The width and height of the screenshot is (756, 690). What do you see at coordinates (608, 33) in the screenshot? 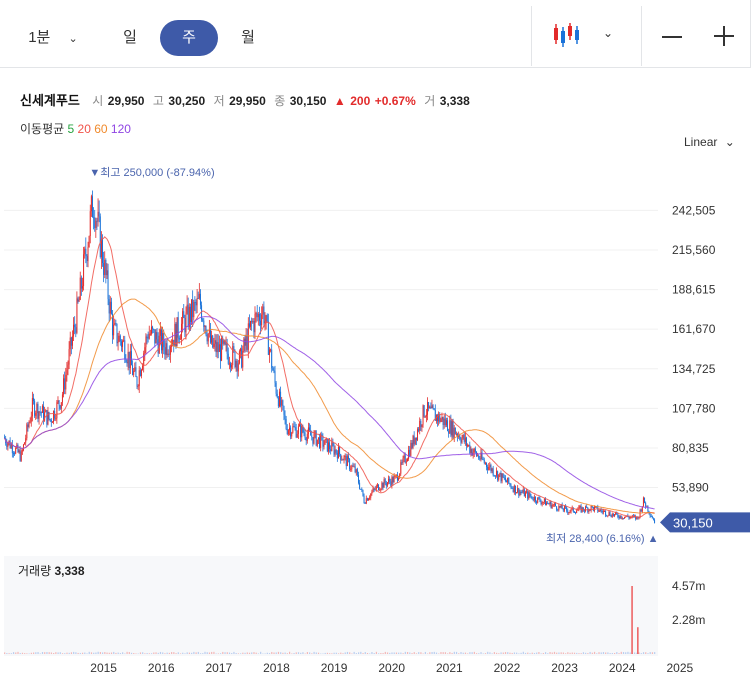
I see `chart-type-chevron-icon: ⌄` at bounding box center [608, 33].